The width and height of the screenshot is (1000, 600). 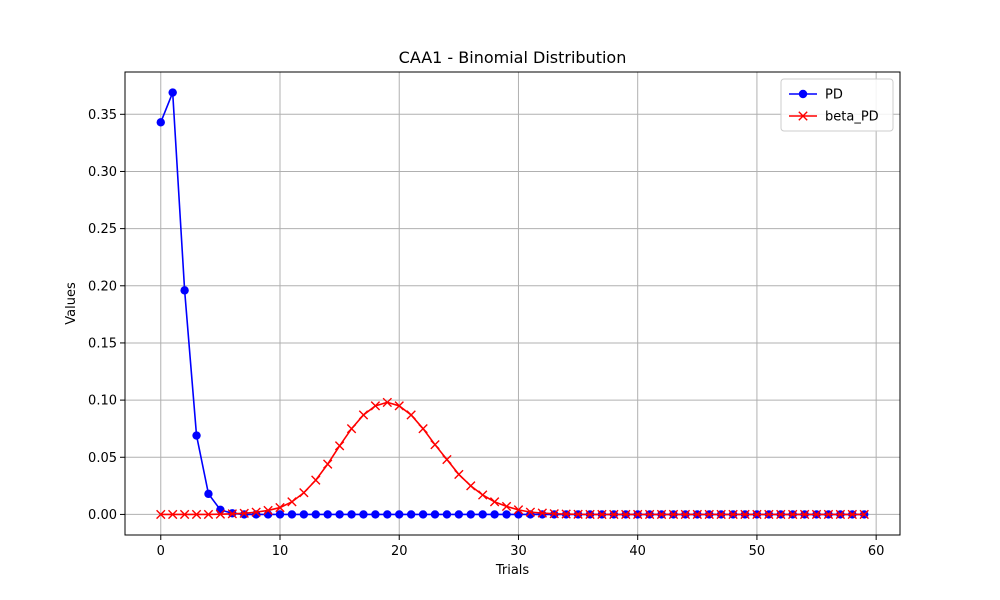 What do you see at coordinates (102, 229) in the screenshot?
I see `y-tick-label: 0.25` at bounding box center [102, 229].